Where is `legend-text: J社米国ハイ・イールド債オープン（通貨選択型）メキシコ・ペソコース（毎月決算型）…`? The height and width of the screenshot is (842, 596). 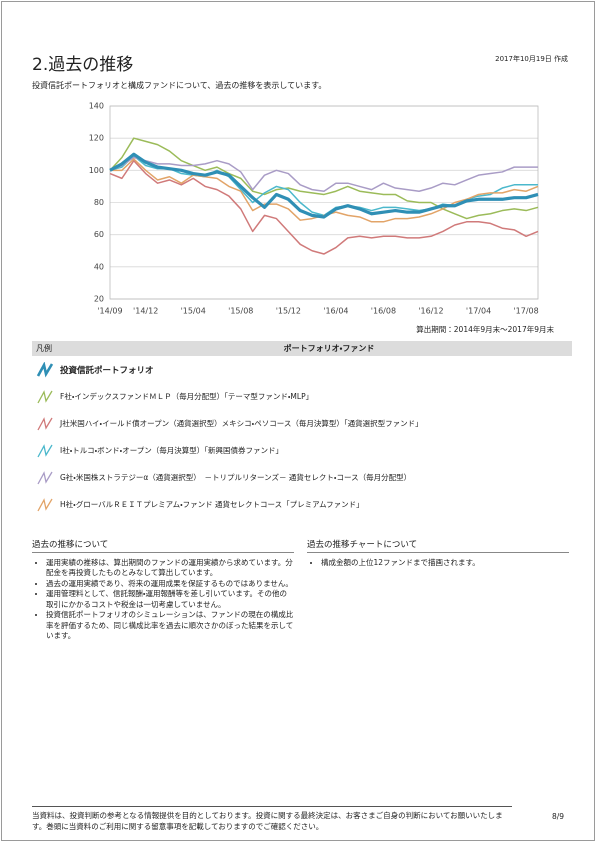 legend-text: J社米国ハイ・イールド債オープン（通貨選択型）メキシコ・ペソコース（毎月決算型）… is located at coordinates (241, 423).